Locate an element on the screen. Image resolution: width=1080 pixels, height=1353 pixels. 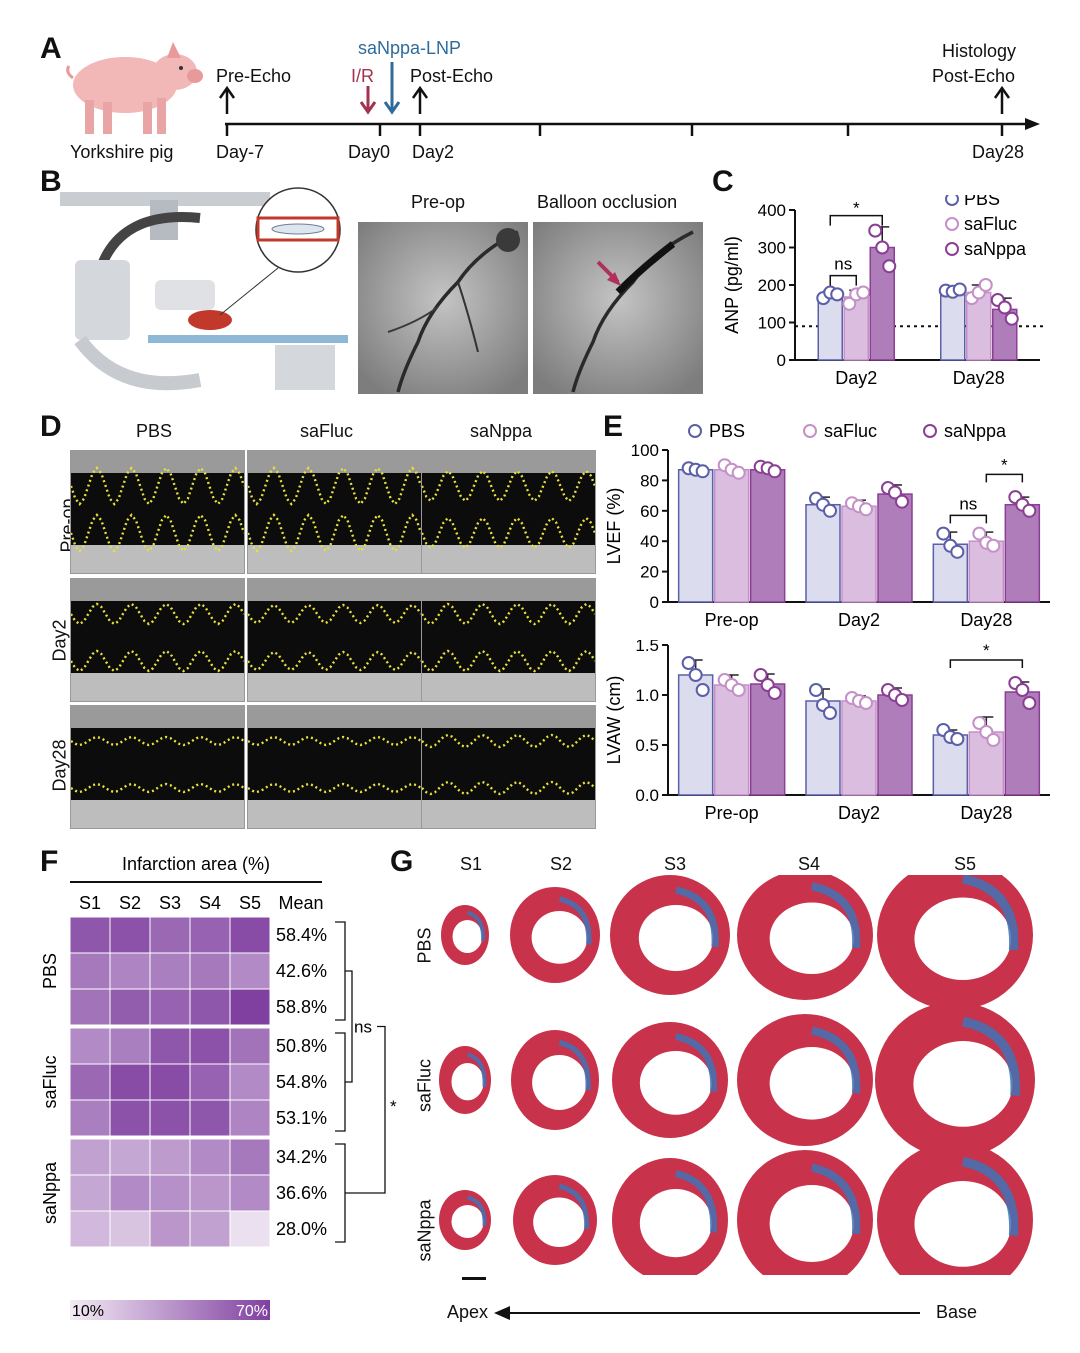
panel-letter-c: C is located at coordinates (723, 181).